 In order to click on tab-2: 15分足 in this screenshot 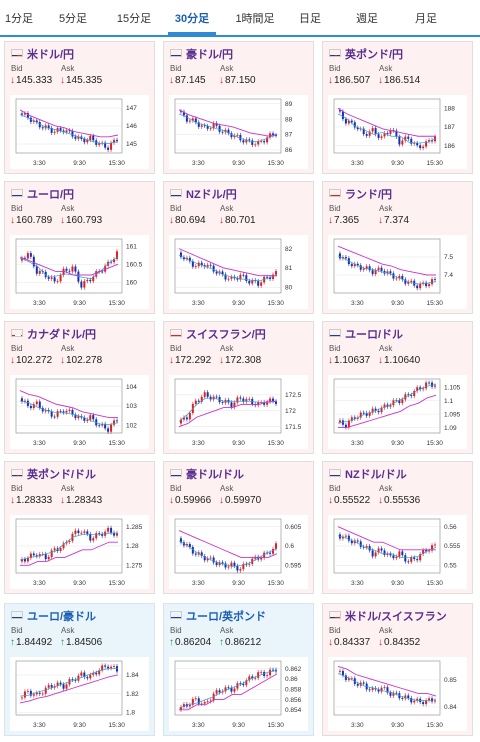, I will do `click(134, 19)`.